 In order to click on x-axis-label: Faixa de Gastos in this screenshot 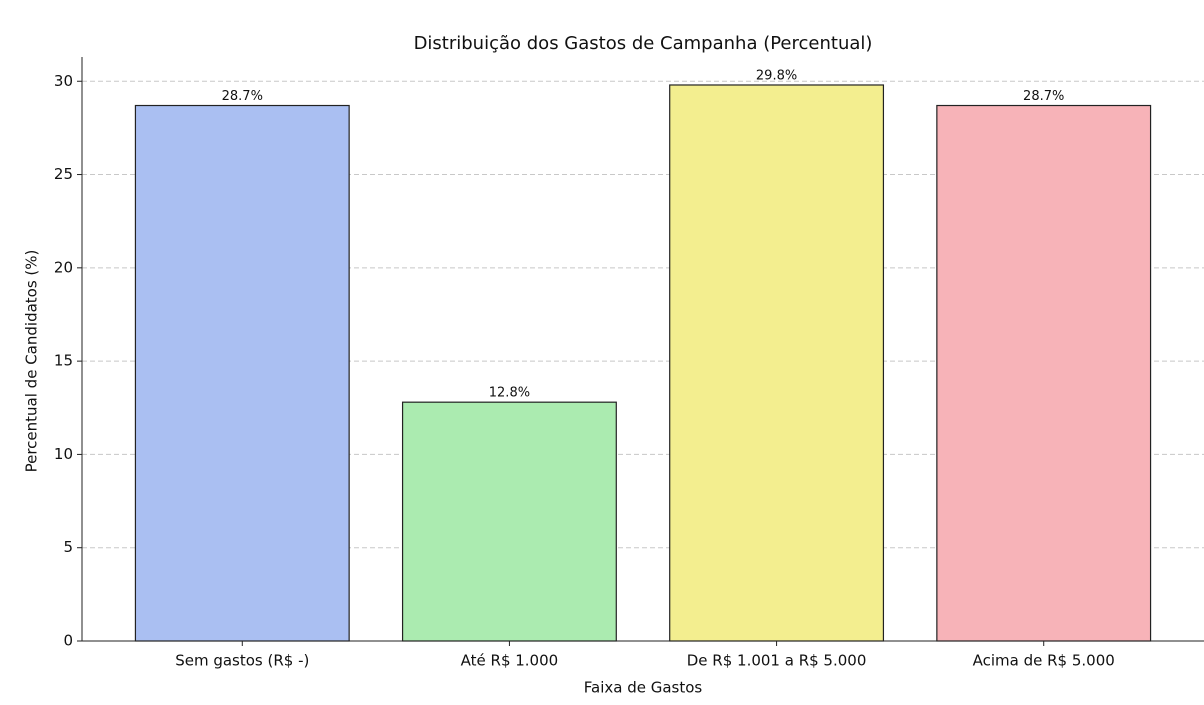, I will do `click(643, 688)`.